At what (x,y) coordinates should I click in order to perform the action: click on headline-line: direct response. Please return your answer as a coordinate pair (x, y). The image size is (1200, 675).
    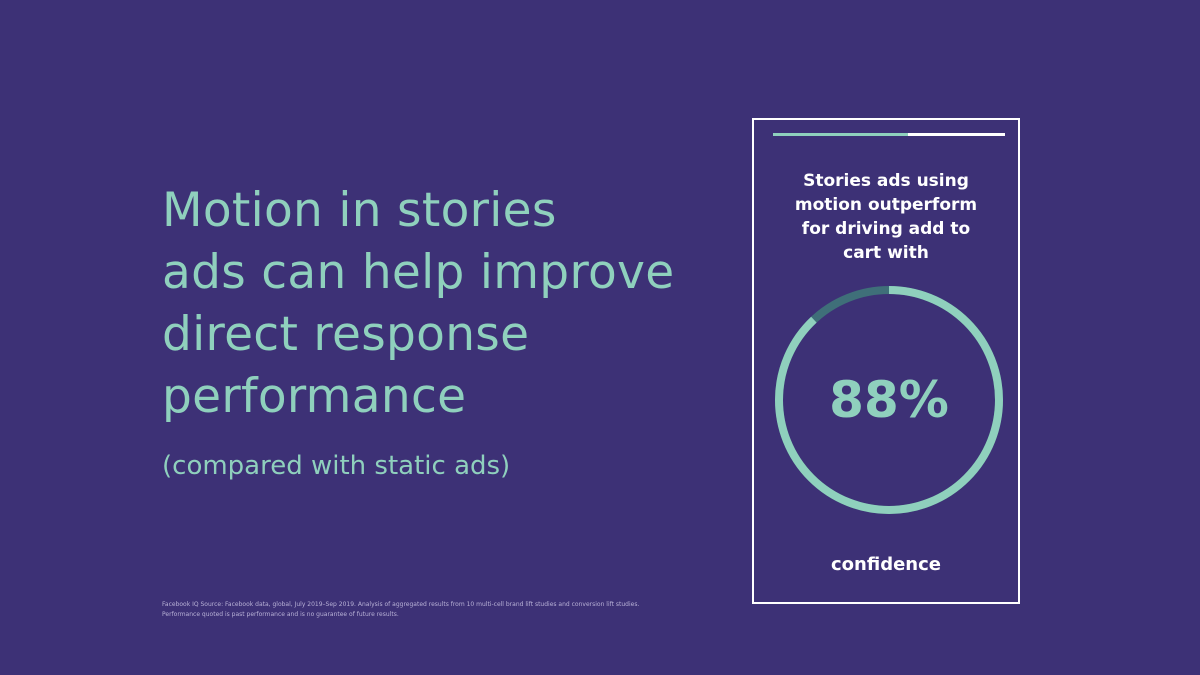
    Looking at the image, I should click on (346, 334).